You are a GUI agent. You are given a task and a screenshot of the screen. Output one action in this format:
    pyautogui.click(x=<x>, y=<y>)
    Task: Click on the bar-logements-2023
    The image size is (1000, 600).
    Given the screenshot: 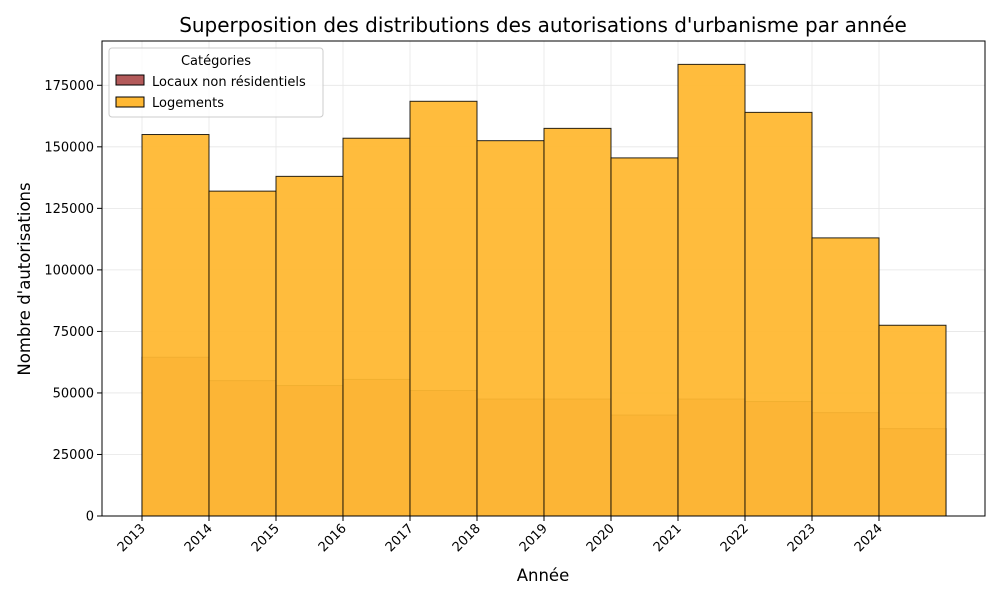 What is the action you would take?
    pyautogui.click(x=845, y=377)
    